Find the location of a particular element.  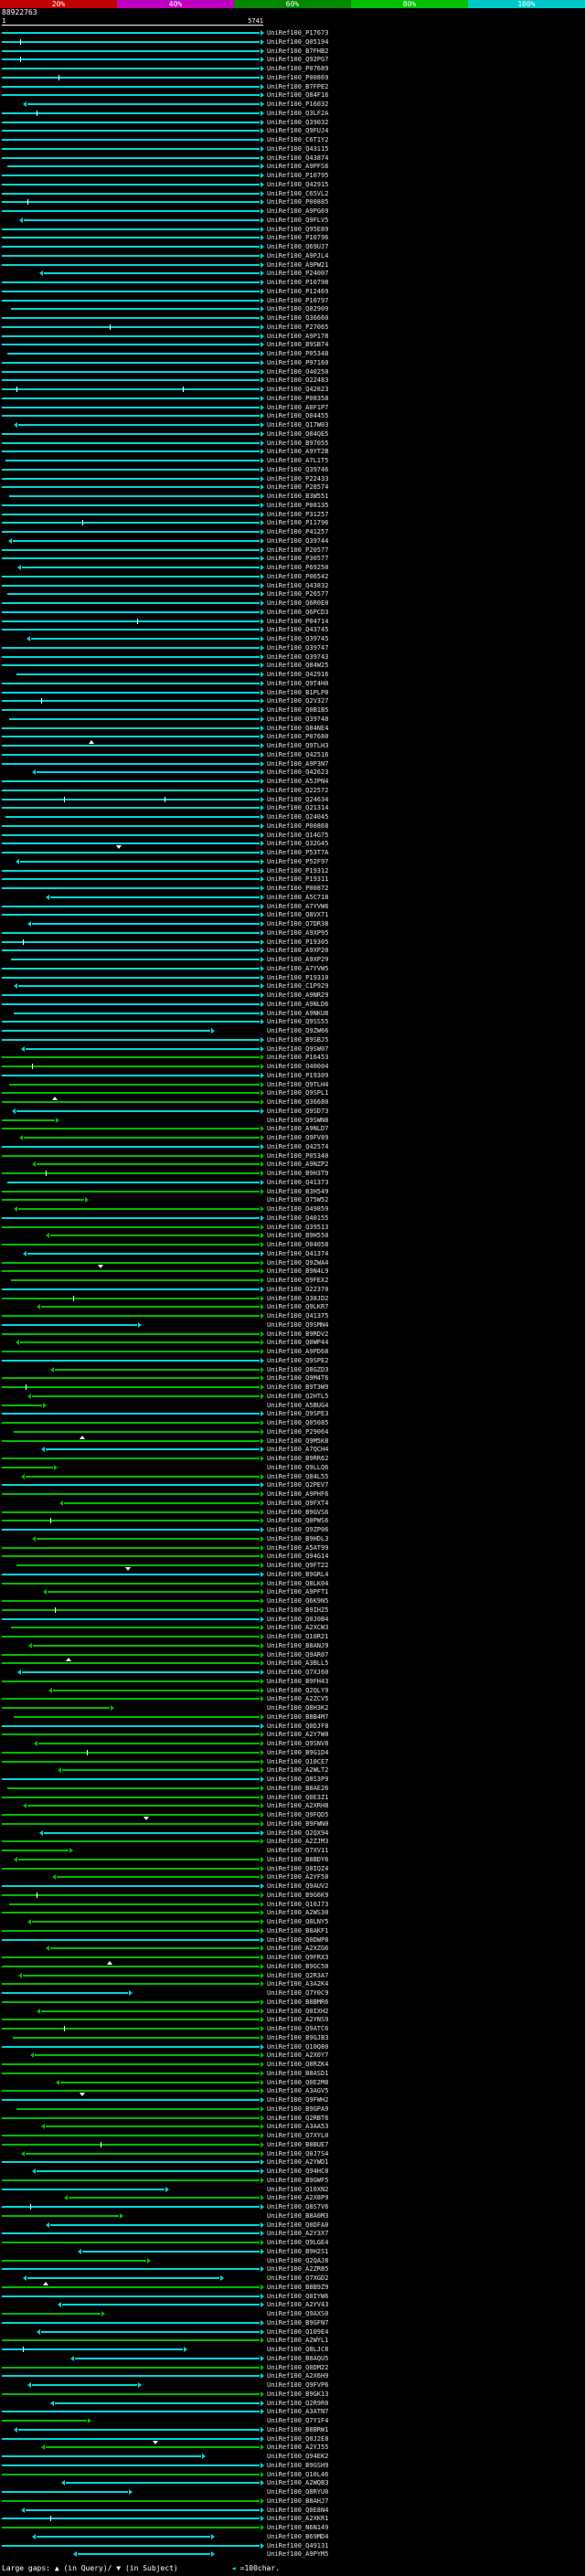

hit-label: UniRef100_A7QCH4 is located at coordinates (298, 1450).